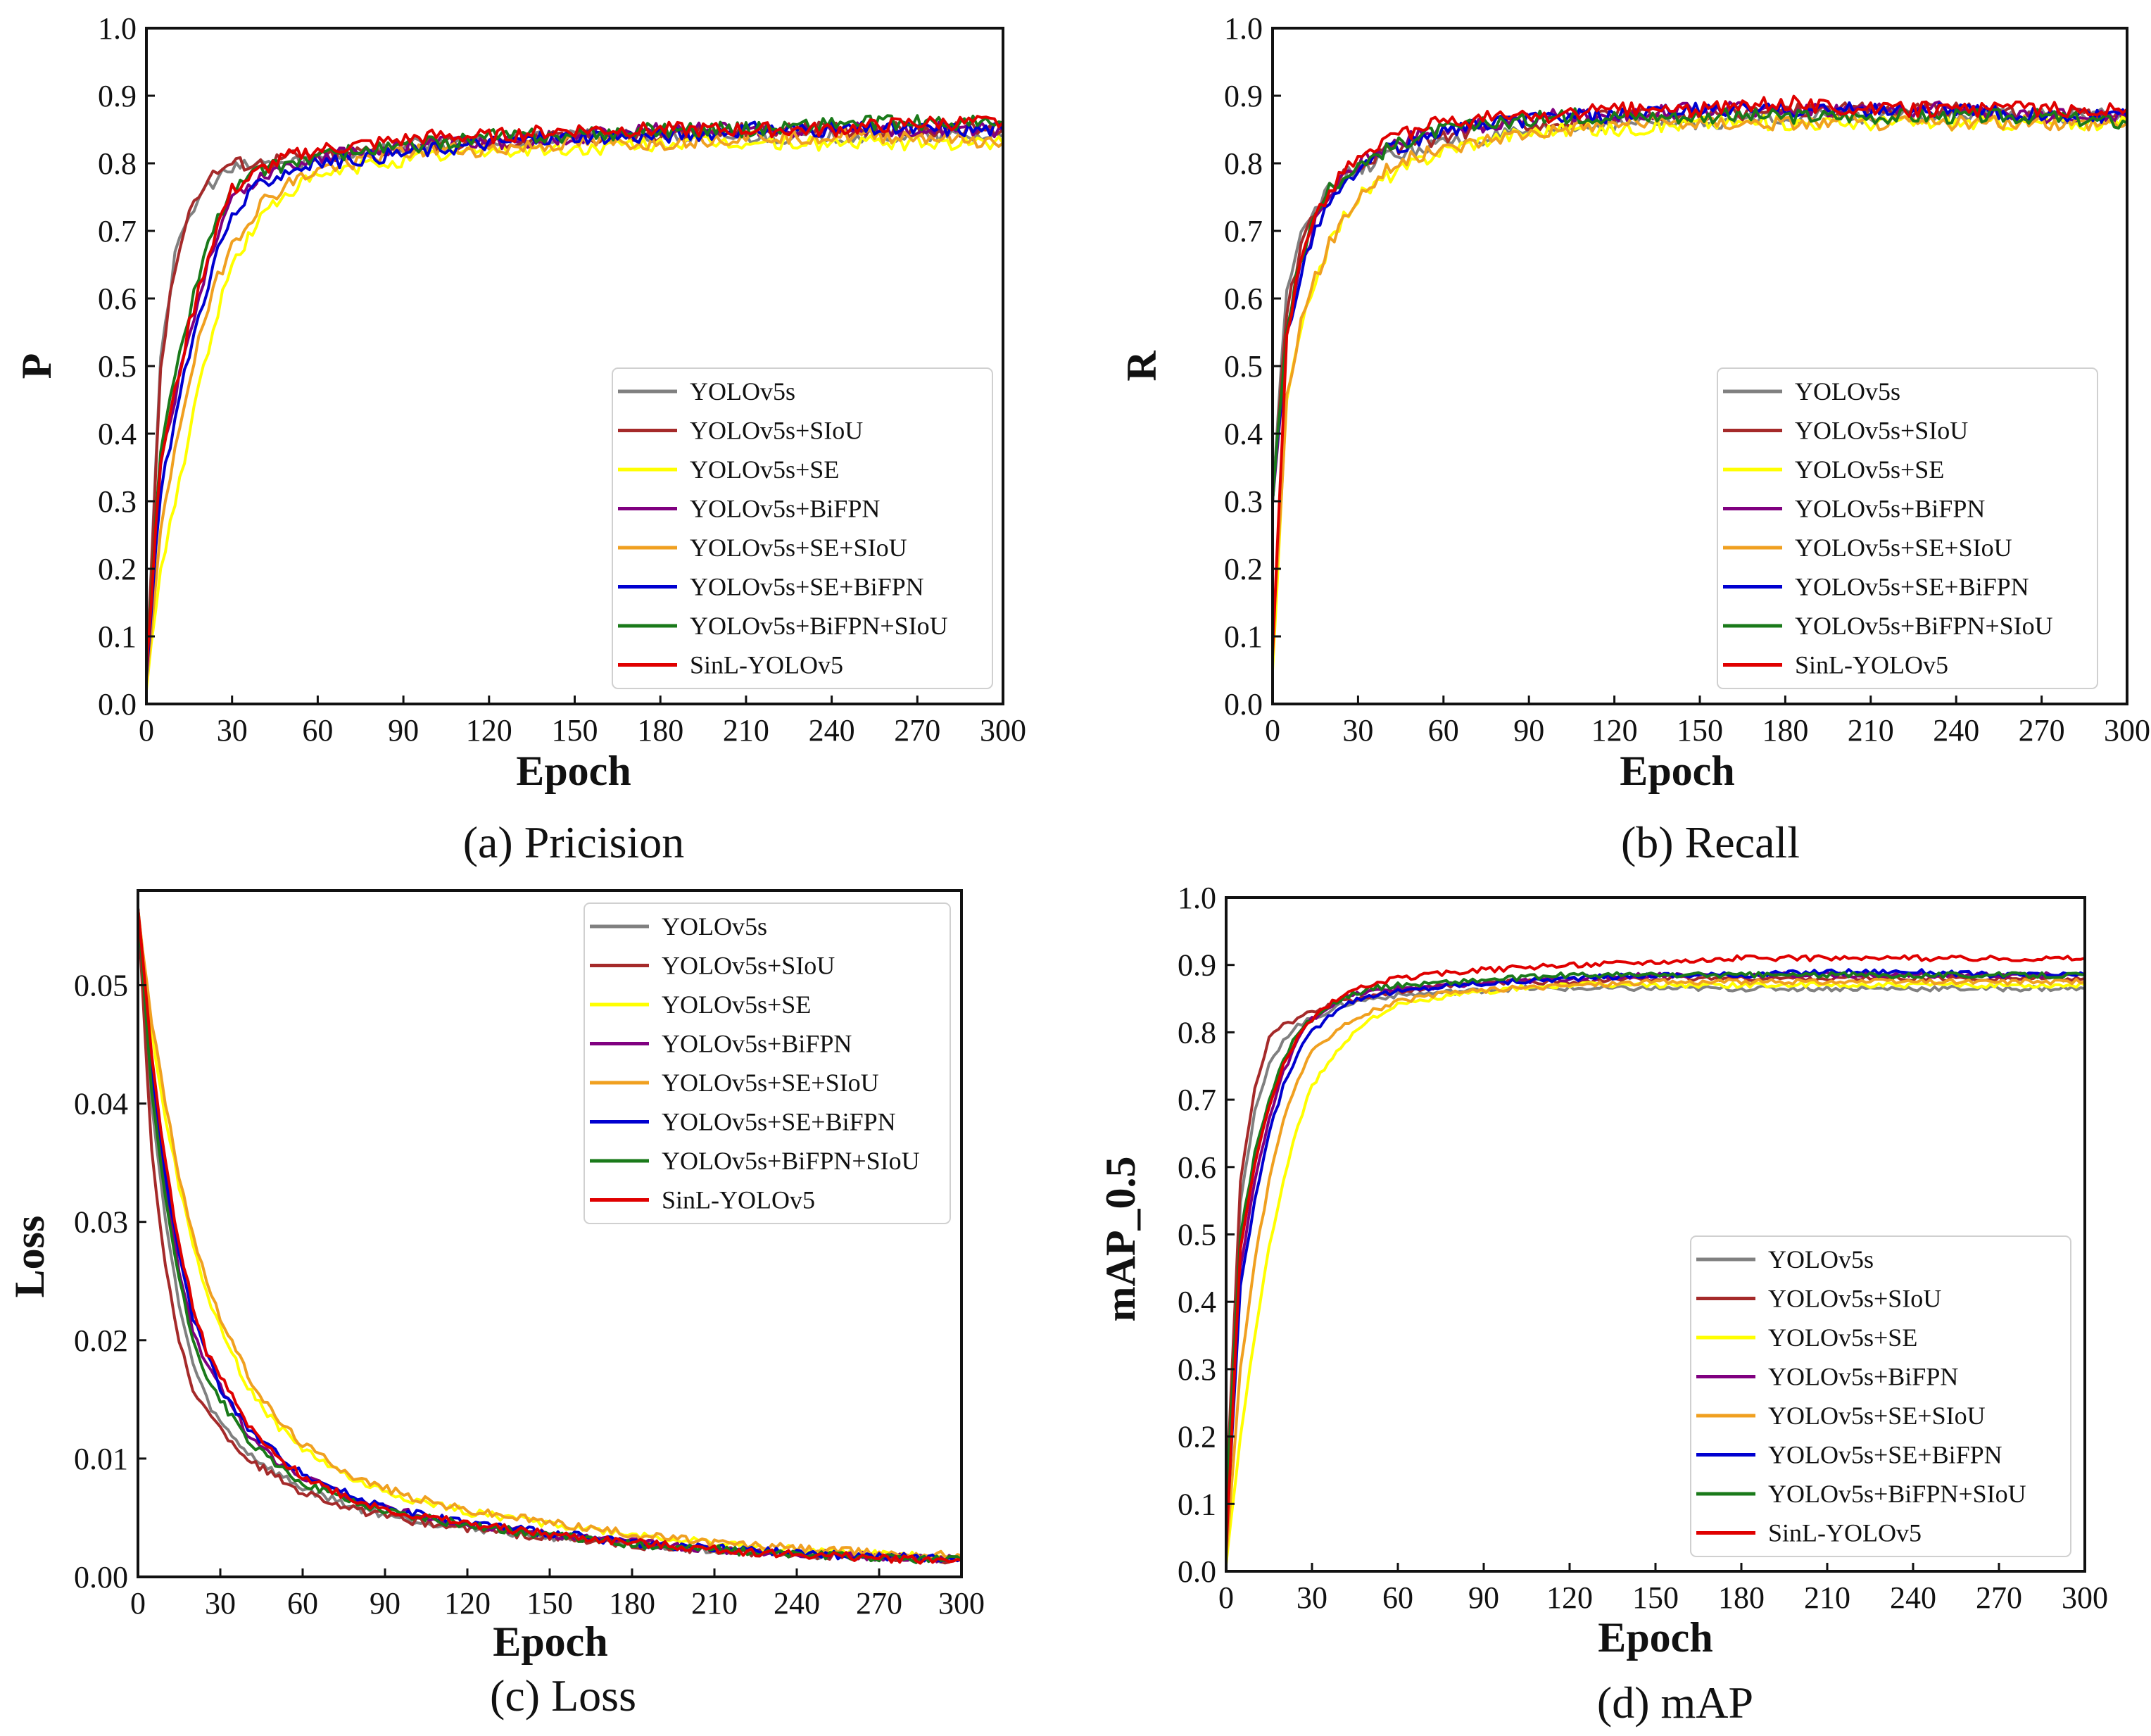 Image resolution: width=2151 pixels, height=1736 pixels. What do you see at coordinates (101, 1577) in the screenshot?
I see `y-tick-label: 0.00` at bounding box center [101, 1577].